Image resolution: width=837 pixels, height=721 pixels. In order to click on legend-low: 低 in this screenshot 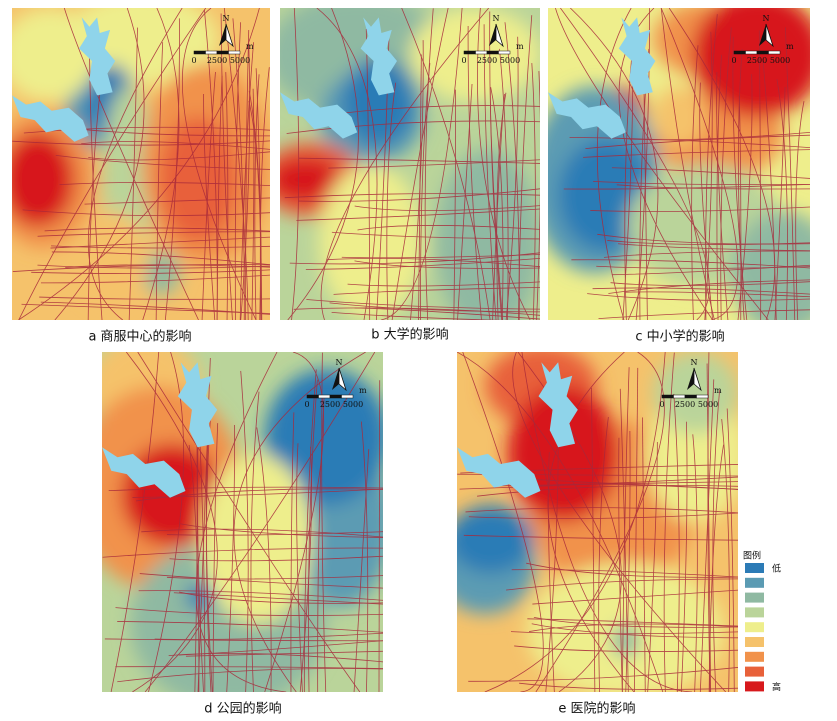, I will do `click(776, 569)`.